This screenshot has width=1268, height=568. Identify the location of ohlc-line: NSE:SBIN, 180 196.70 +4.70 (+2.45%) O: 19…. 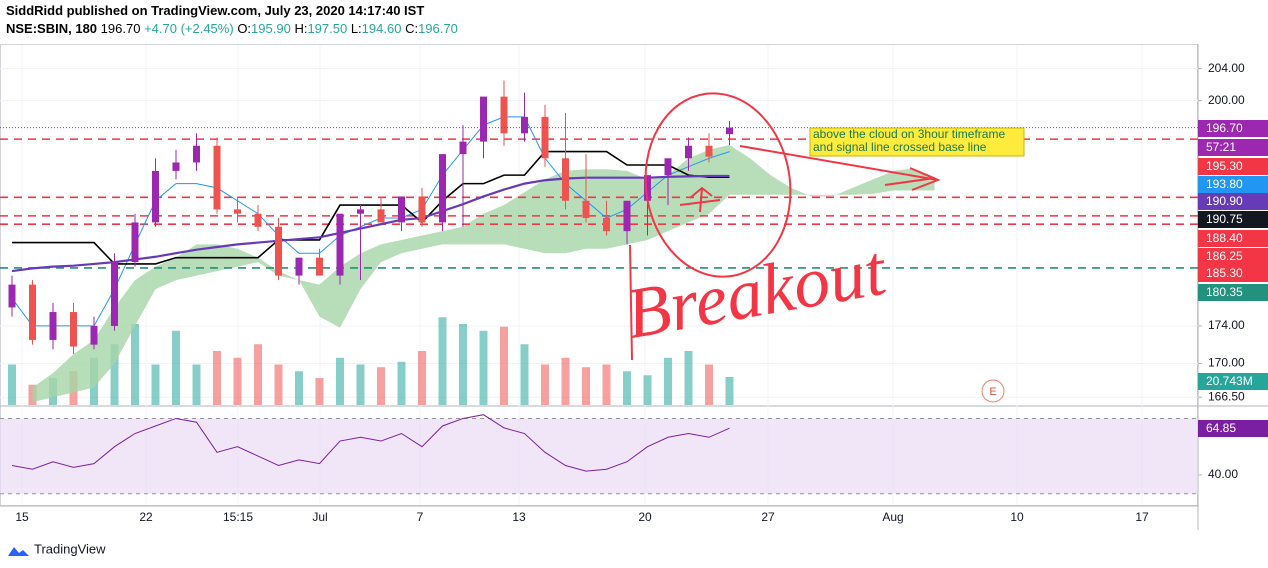
(232, 28).